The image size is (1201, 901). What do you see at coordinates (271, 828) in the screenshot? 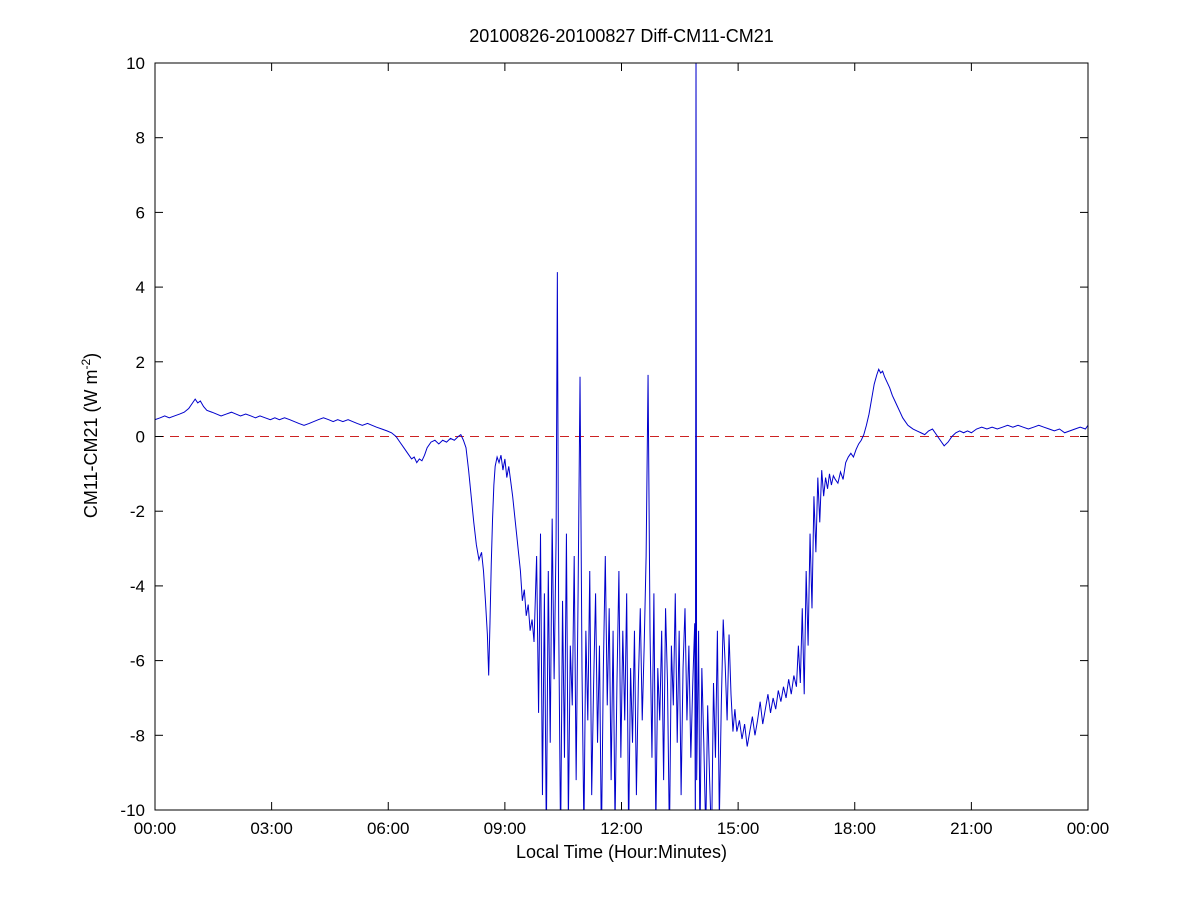
I see `x-tick-label: 03:00` at bounding box center [271, 828].